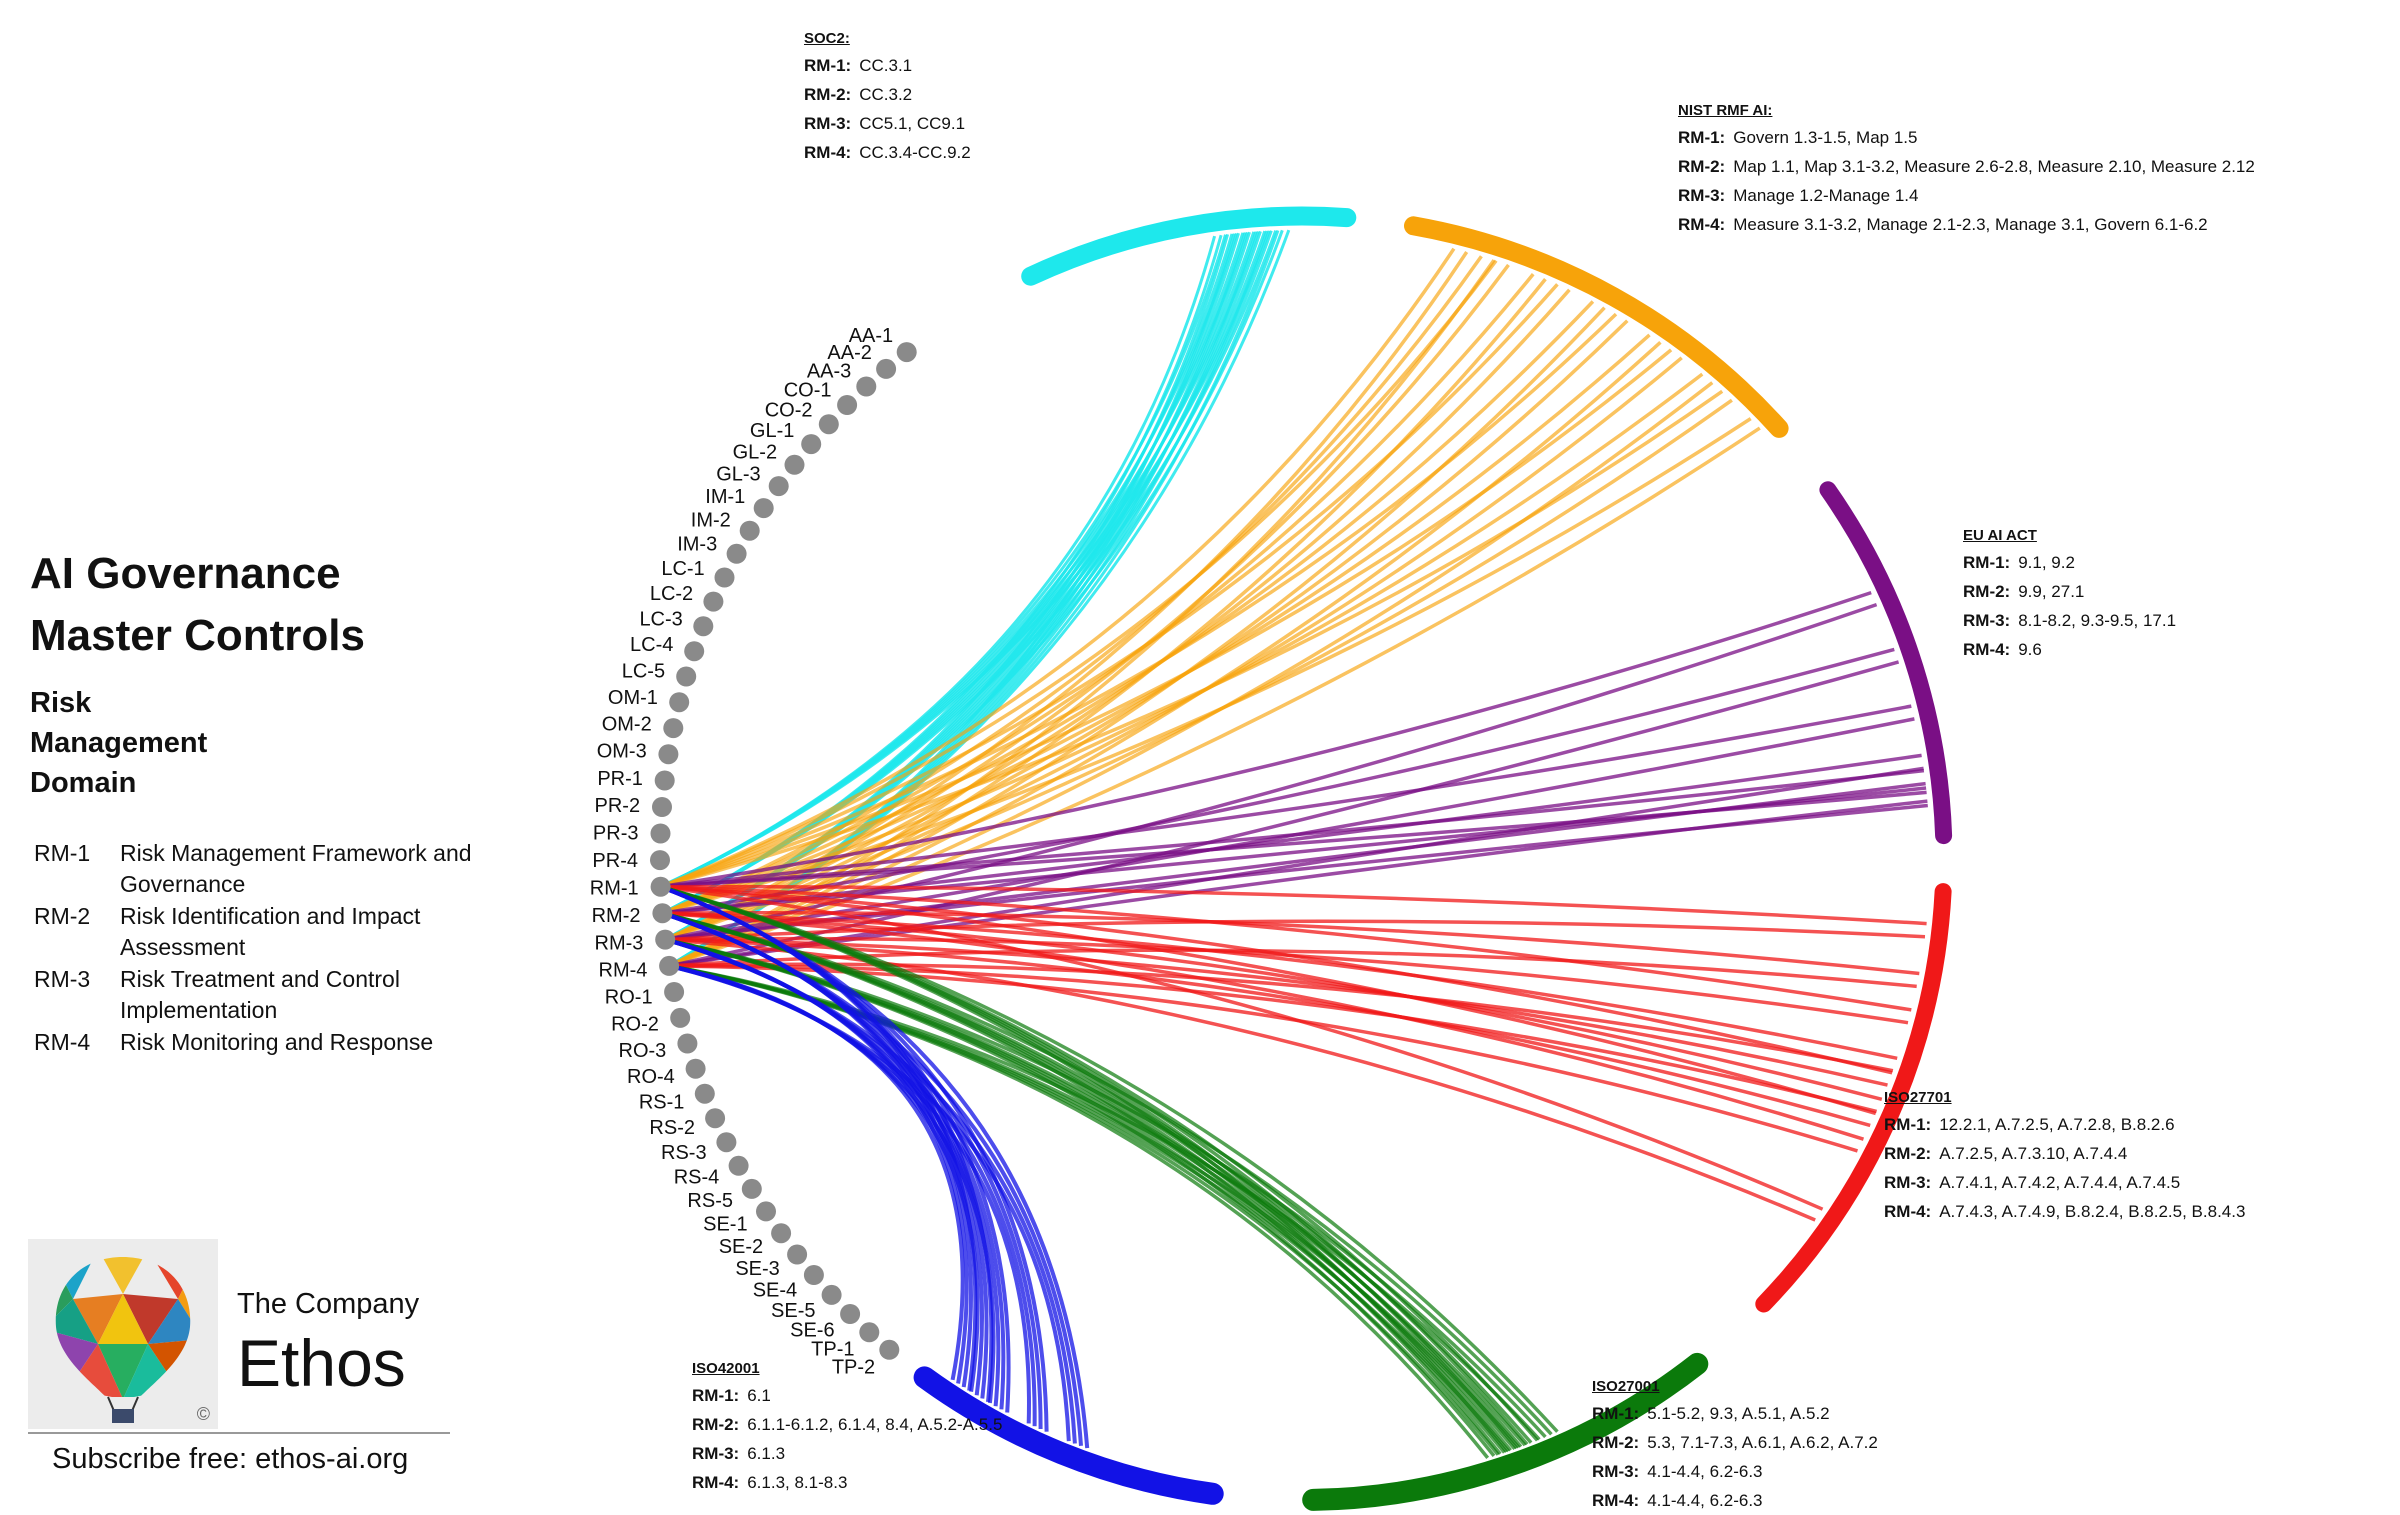 The width and height of the screenshot is (2400, 1515). Describe the element at coordinates (1738, 1413) in the screenshot. I see `mapping-value: 5.1-5.2, 9.3, A.5.1, A.5.2` at that location.